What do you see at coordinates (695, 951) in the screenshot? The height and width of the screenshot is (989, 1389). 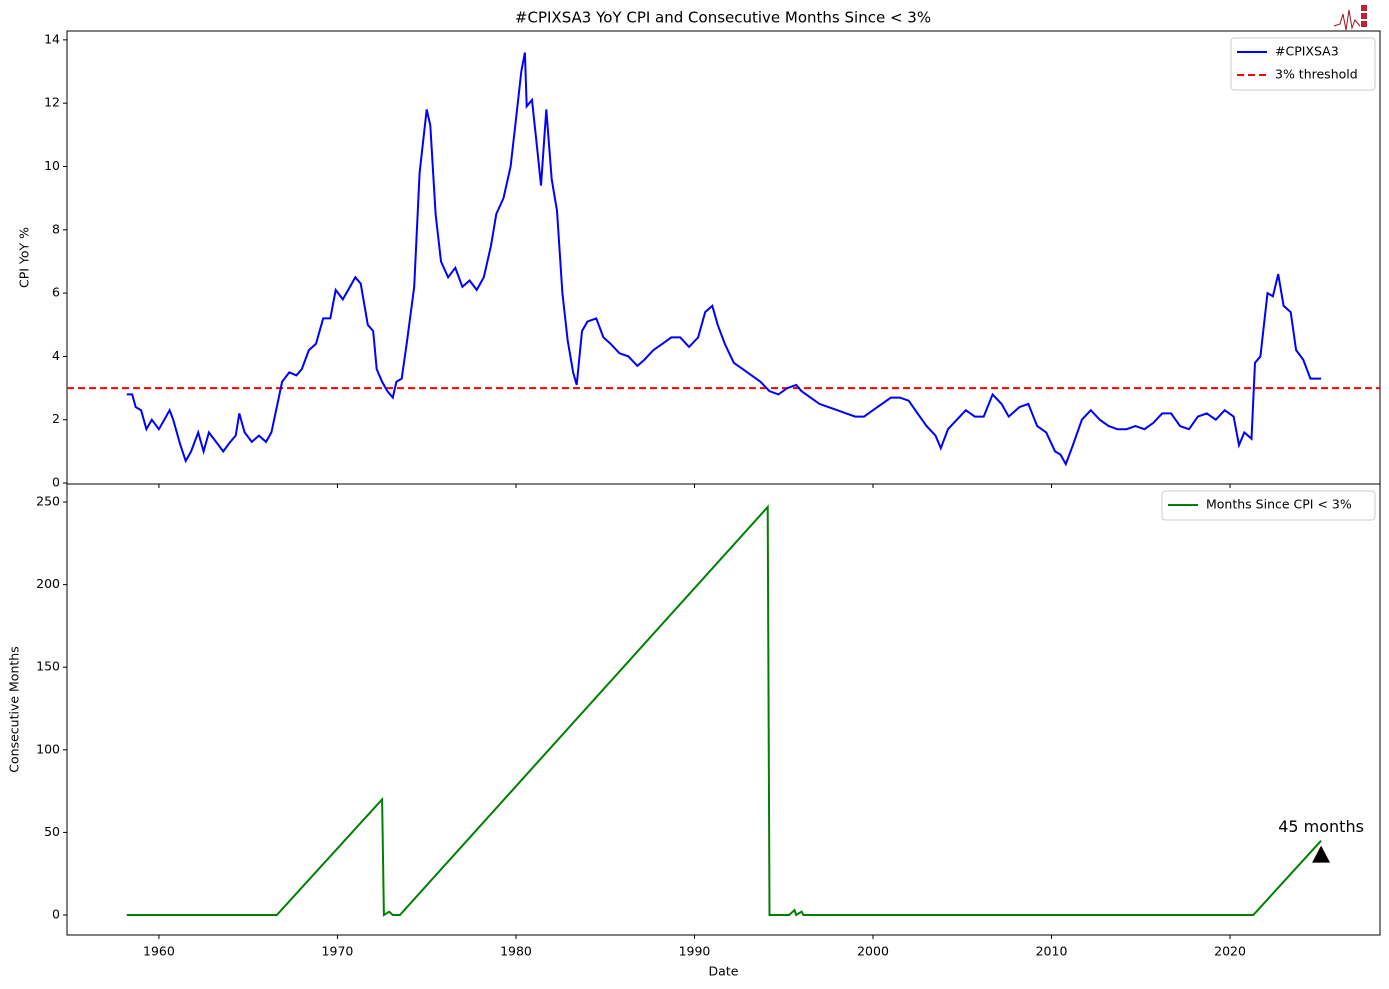 I see `x-tick-label: 1990` at bounding box center [695, 951].